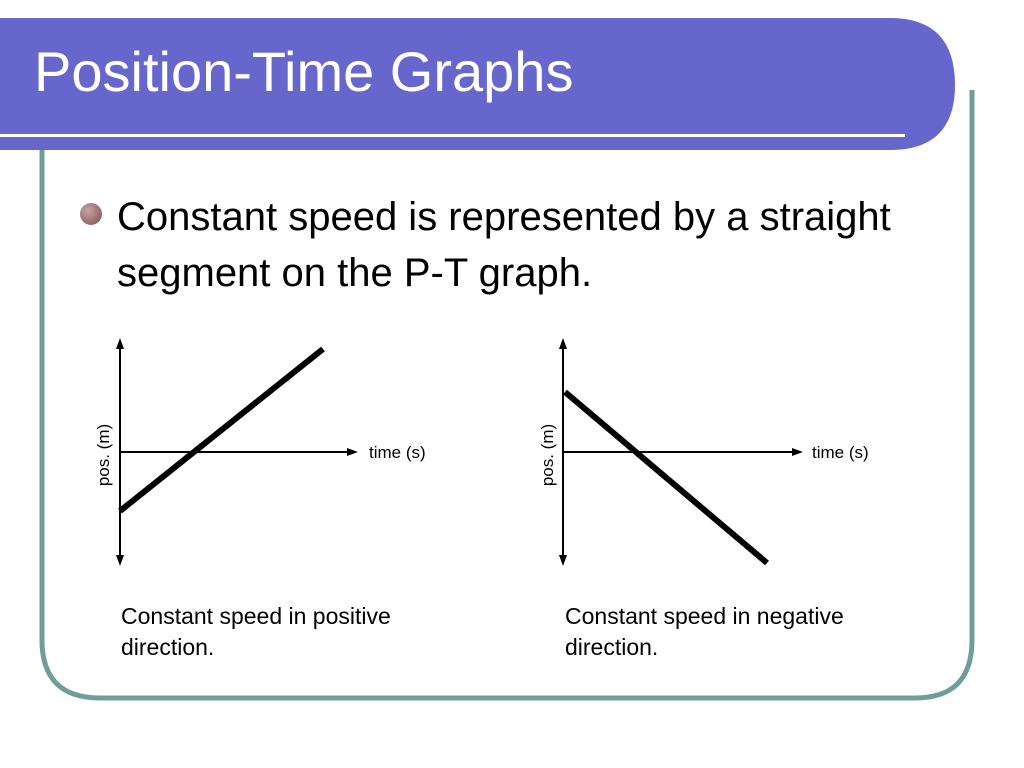 The image size is (1024, 768). Describe the element at coordinates (666, 477) in the screenshot. I see `position-line-decreasing` at that location.